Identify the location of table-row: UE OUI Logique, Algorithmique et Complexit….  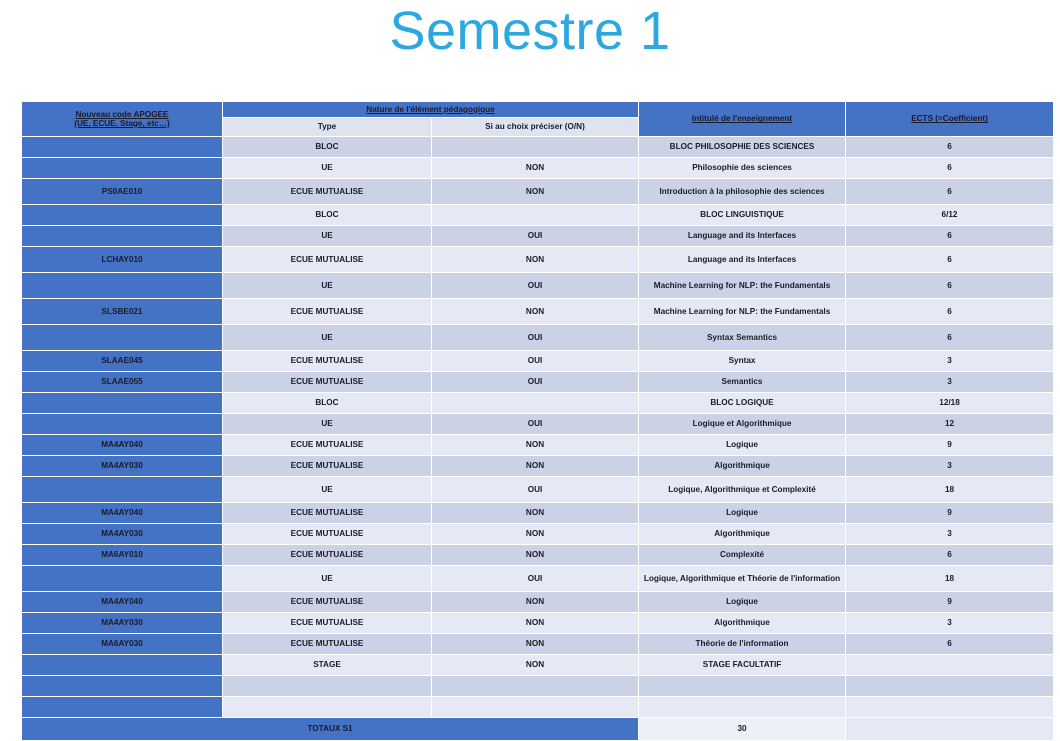
(538, 489).